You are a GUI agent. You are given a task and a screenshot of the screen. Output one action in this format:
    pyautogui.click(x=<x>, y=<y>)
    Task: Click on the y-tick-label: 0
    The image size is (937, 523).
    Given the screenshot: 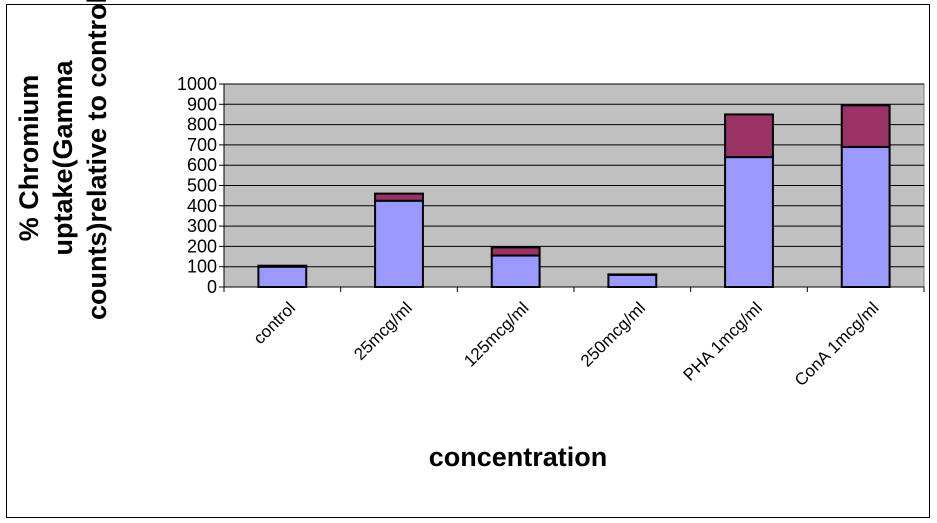 What is the action you would take?
    pyautogui.click(x=212, y=287)
    